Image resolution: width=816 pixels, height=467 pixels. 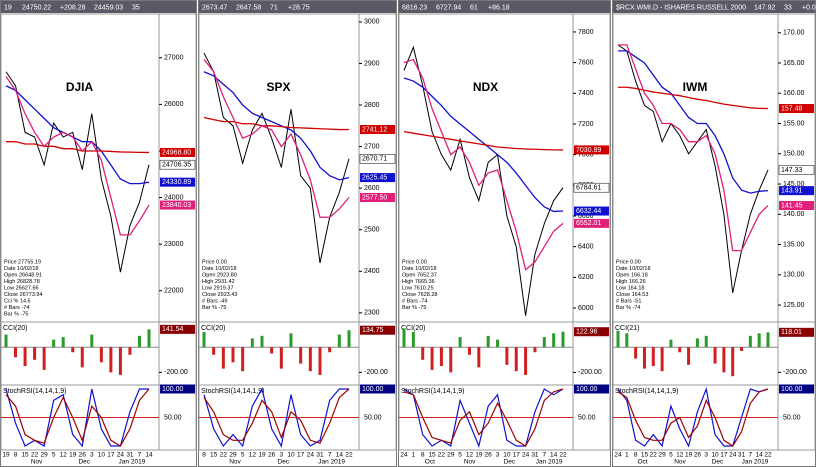 I want to click on header-text: +86.18, so click(x=499, y=7).